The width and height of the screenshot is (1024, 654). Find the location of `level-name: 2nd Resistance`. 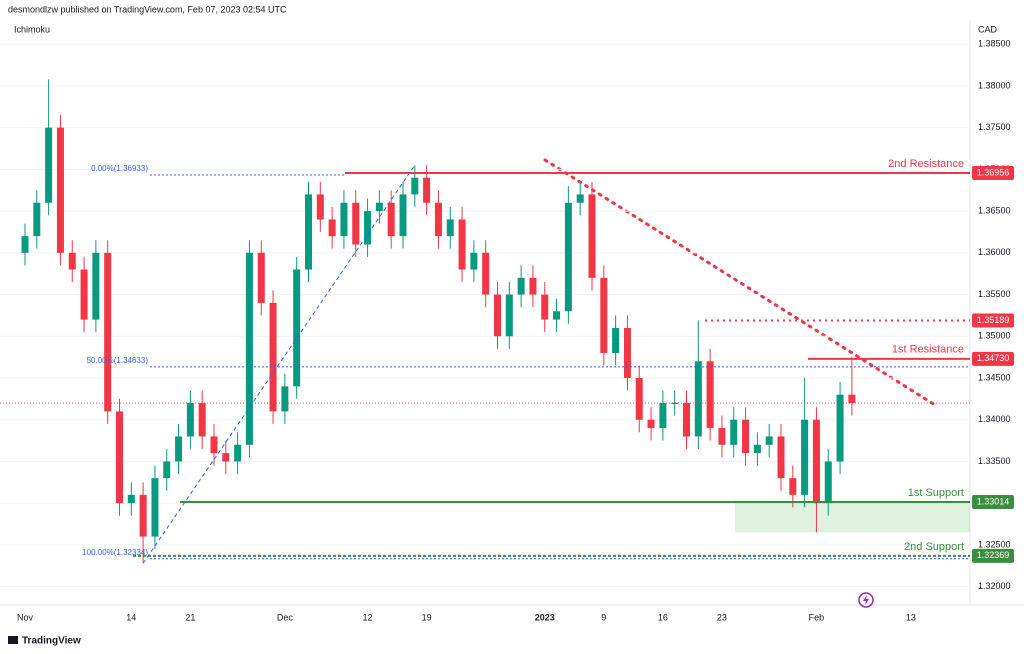

level-name: 2nd Resistance is located at coordinates (926, 164).